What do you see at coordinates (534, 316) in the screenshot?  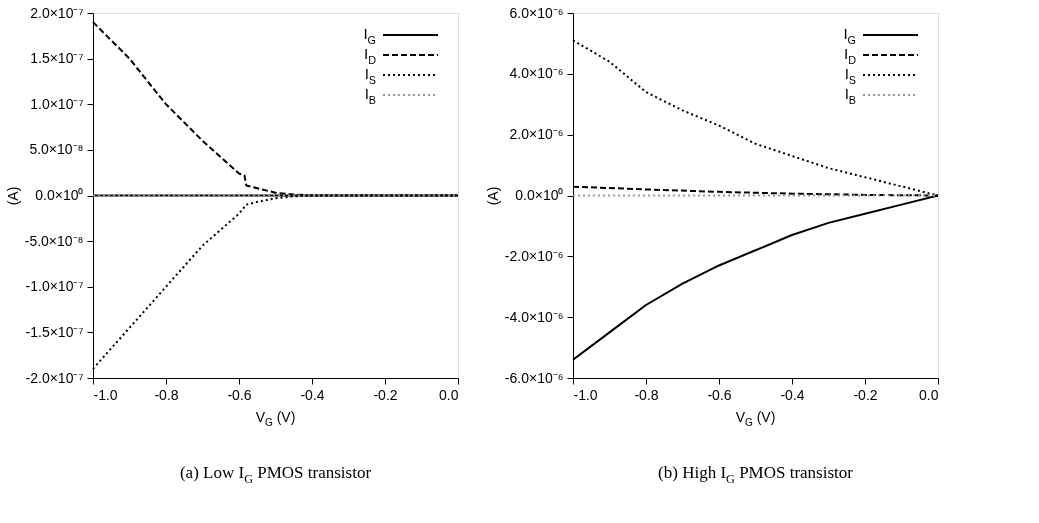 I see `y-tick-label: -4.0×10⁻⁶` at bounding box center [534, 316].